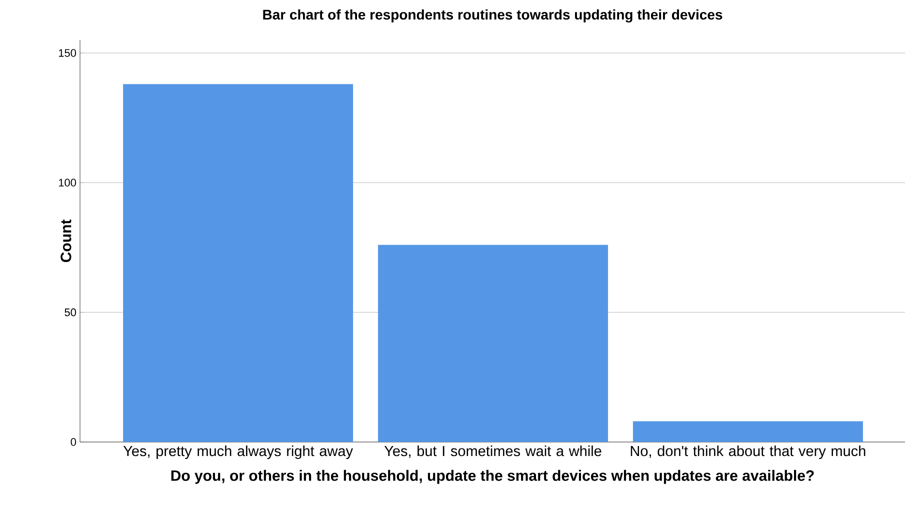  What do you see at coordinates (492, 477) in the screenshot?
I see `x-axis-title: Do you, or others in the household, update the smart devices when updates are available?` at bounding box center [492, 477].